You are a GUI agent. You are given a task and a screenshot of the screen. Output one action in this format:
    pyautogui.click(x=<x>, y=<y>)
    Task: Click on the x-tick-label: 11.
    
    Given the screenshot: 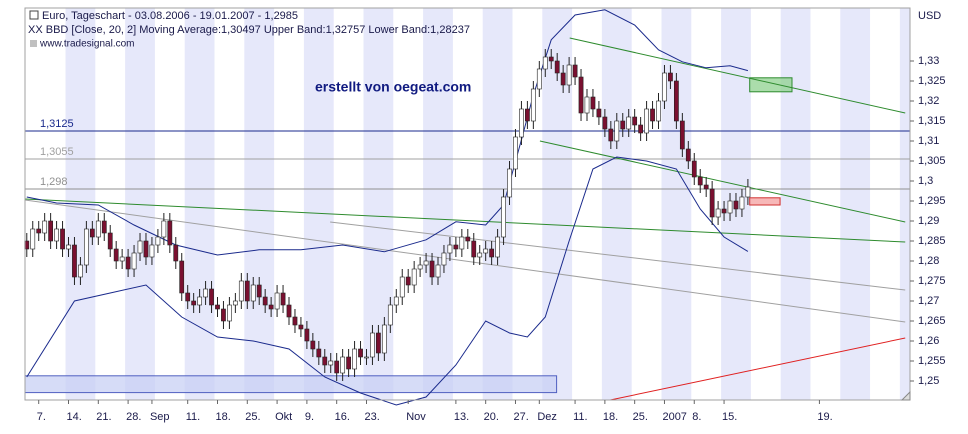 What is the action you would take?
    pyautogui.click(x=580, y=417)
    